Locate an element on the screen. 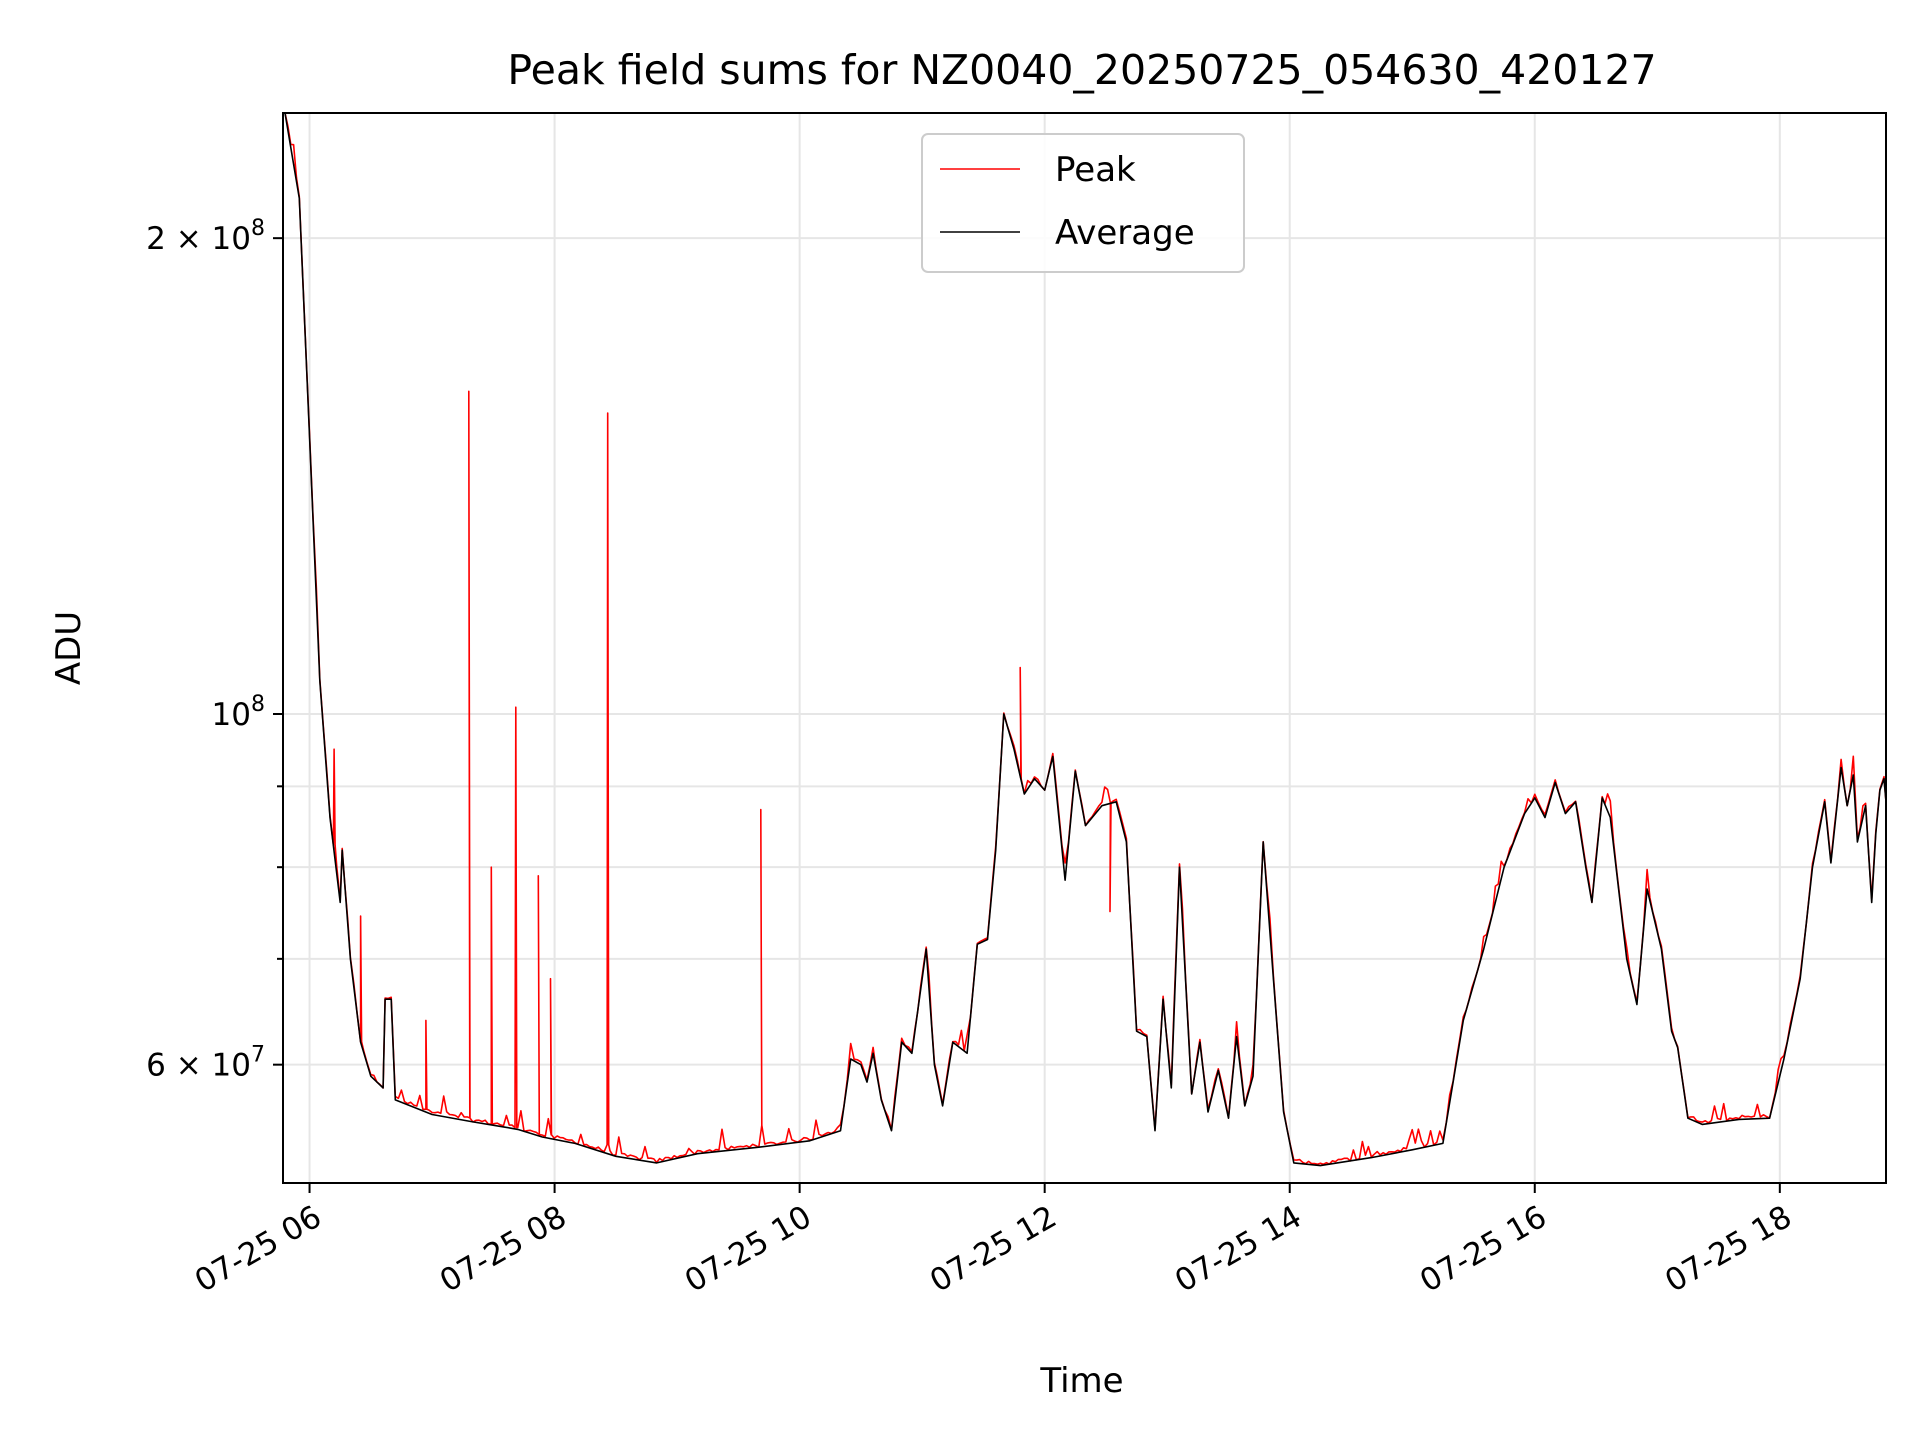 Image resolution: width=1920 pixels, height=1440 pixels. legend-label-average: Average is located at coordinates (1125, 233).